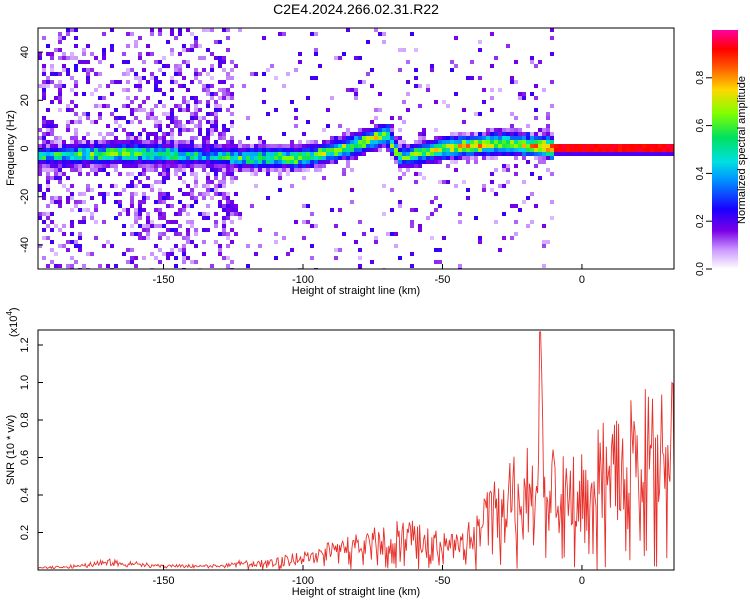 The image size is (750, 600). I want to click on x-tick-label: 0, so click(582, 280).